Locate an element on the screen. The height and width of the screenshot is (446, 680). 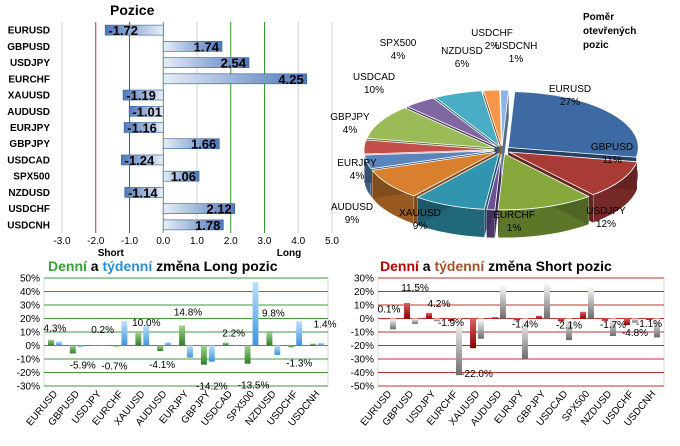
data-label: -0.7% is located at coordinates (114, 366).